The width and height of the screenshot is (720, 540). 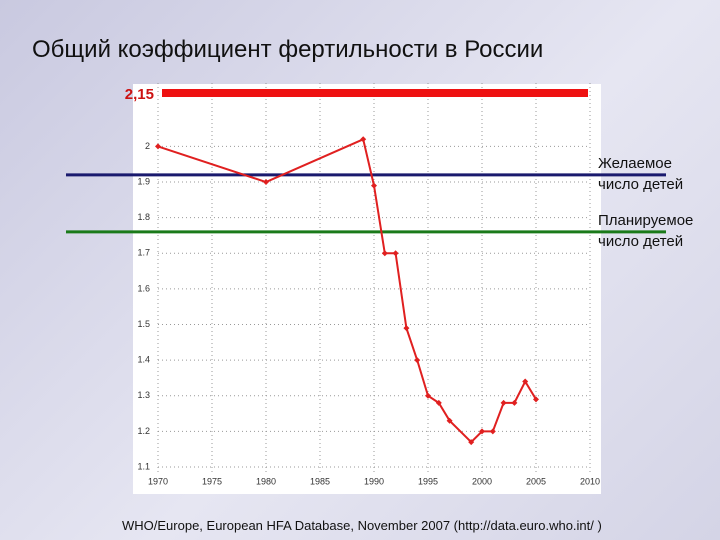 I want to click on y-tick-label: 1.3, so click(x=143, y=395).